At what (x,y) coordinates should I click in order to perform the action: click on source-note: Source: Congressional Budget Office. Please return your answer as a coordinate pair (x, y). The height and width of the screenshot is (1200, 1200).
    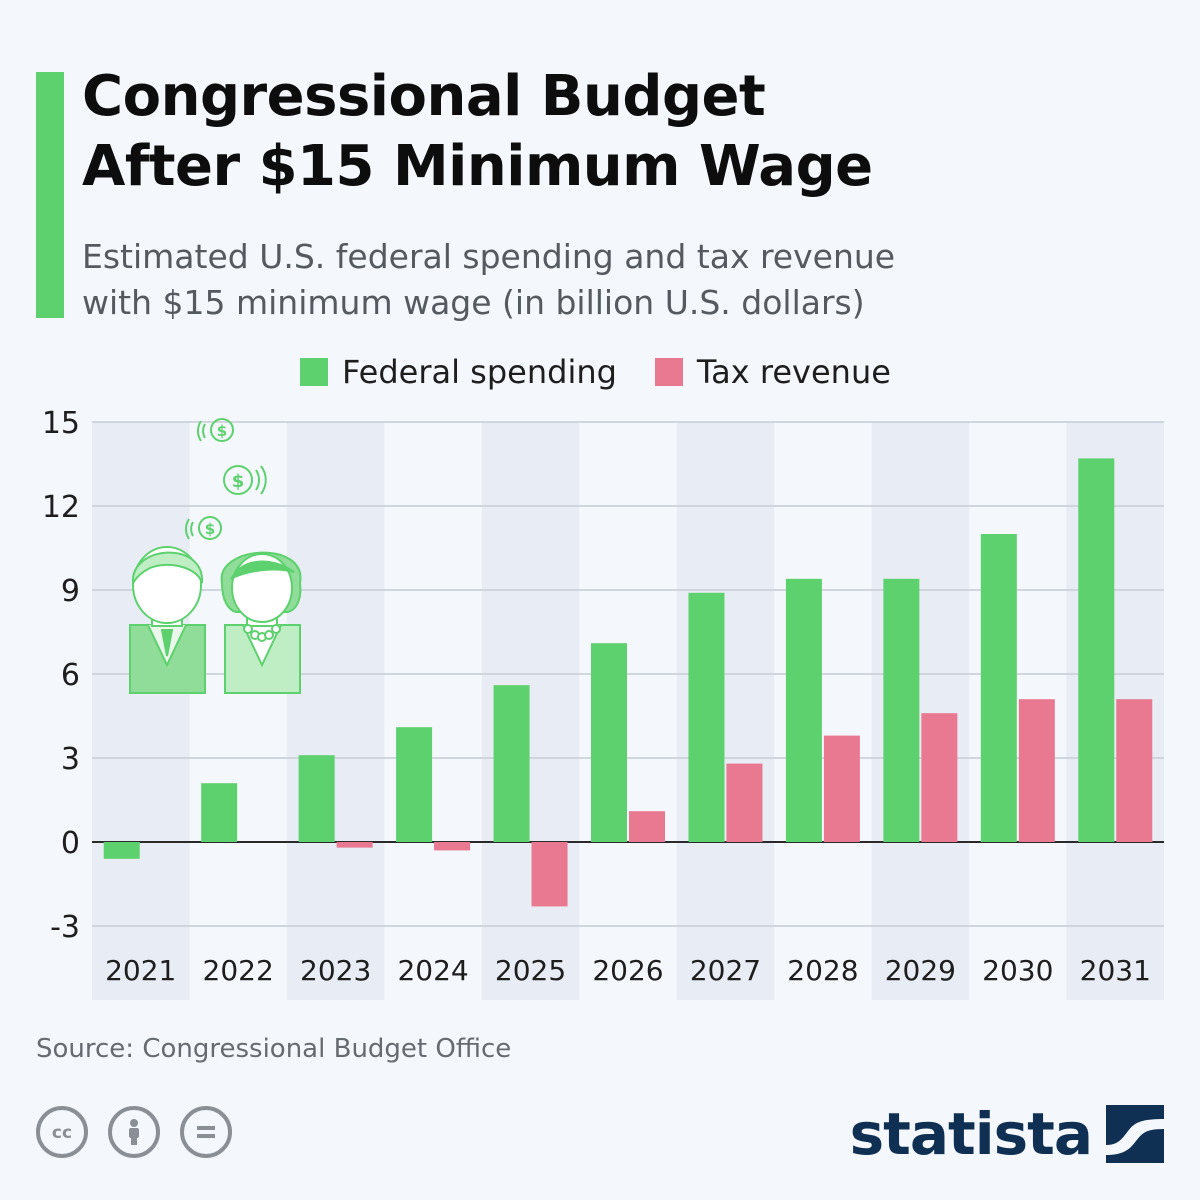
    Looking at the image, I should click on (274, 1049).